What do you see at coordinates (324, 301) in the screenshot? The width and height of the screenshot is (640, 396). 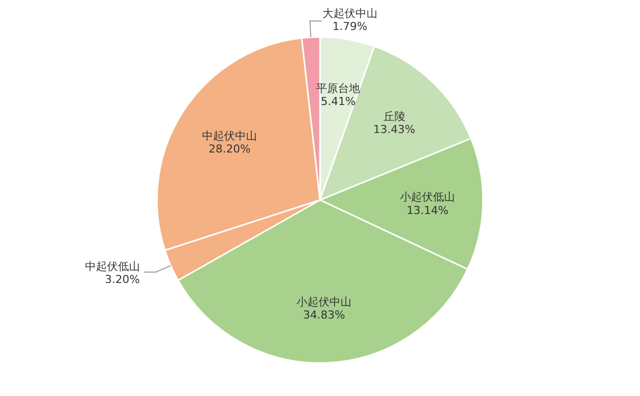 I see `slice-label: 小起伏中山` at bounding box center [324, 301].